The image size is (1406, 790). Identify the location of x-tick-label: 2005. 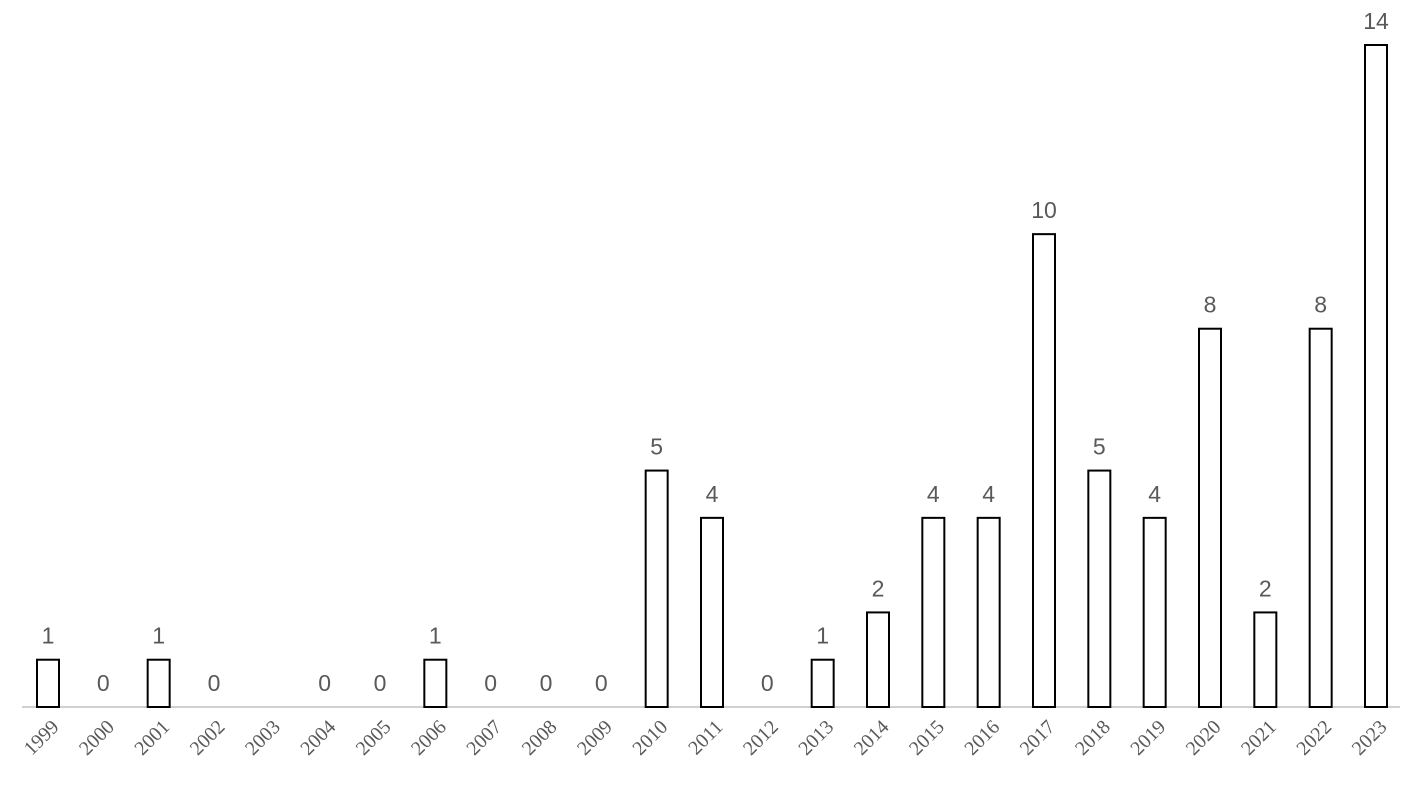
(374, 738).